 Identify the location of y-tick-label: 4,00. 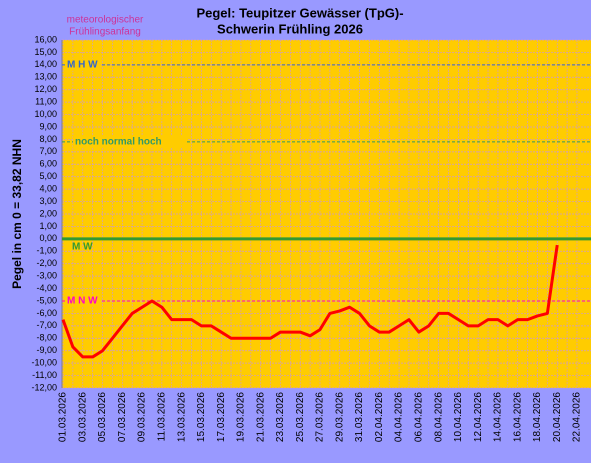
(48, 189).